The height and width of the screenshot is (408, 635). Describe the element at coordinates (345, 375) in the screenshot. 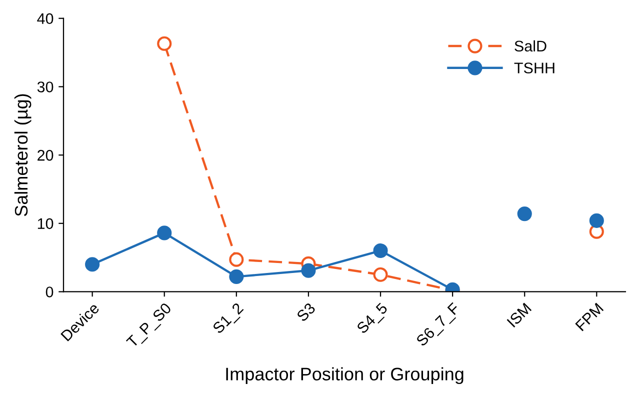

I see `x-axis-title: Impactor Position or Grouping` at that location.